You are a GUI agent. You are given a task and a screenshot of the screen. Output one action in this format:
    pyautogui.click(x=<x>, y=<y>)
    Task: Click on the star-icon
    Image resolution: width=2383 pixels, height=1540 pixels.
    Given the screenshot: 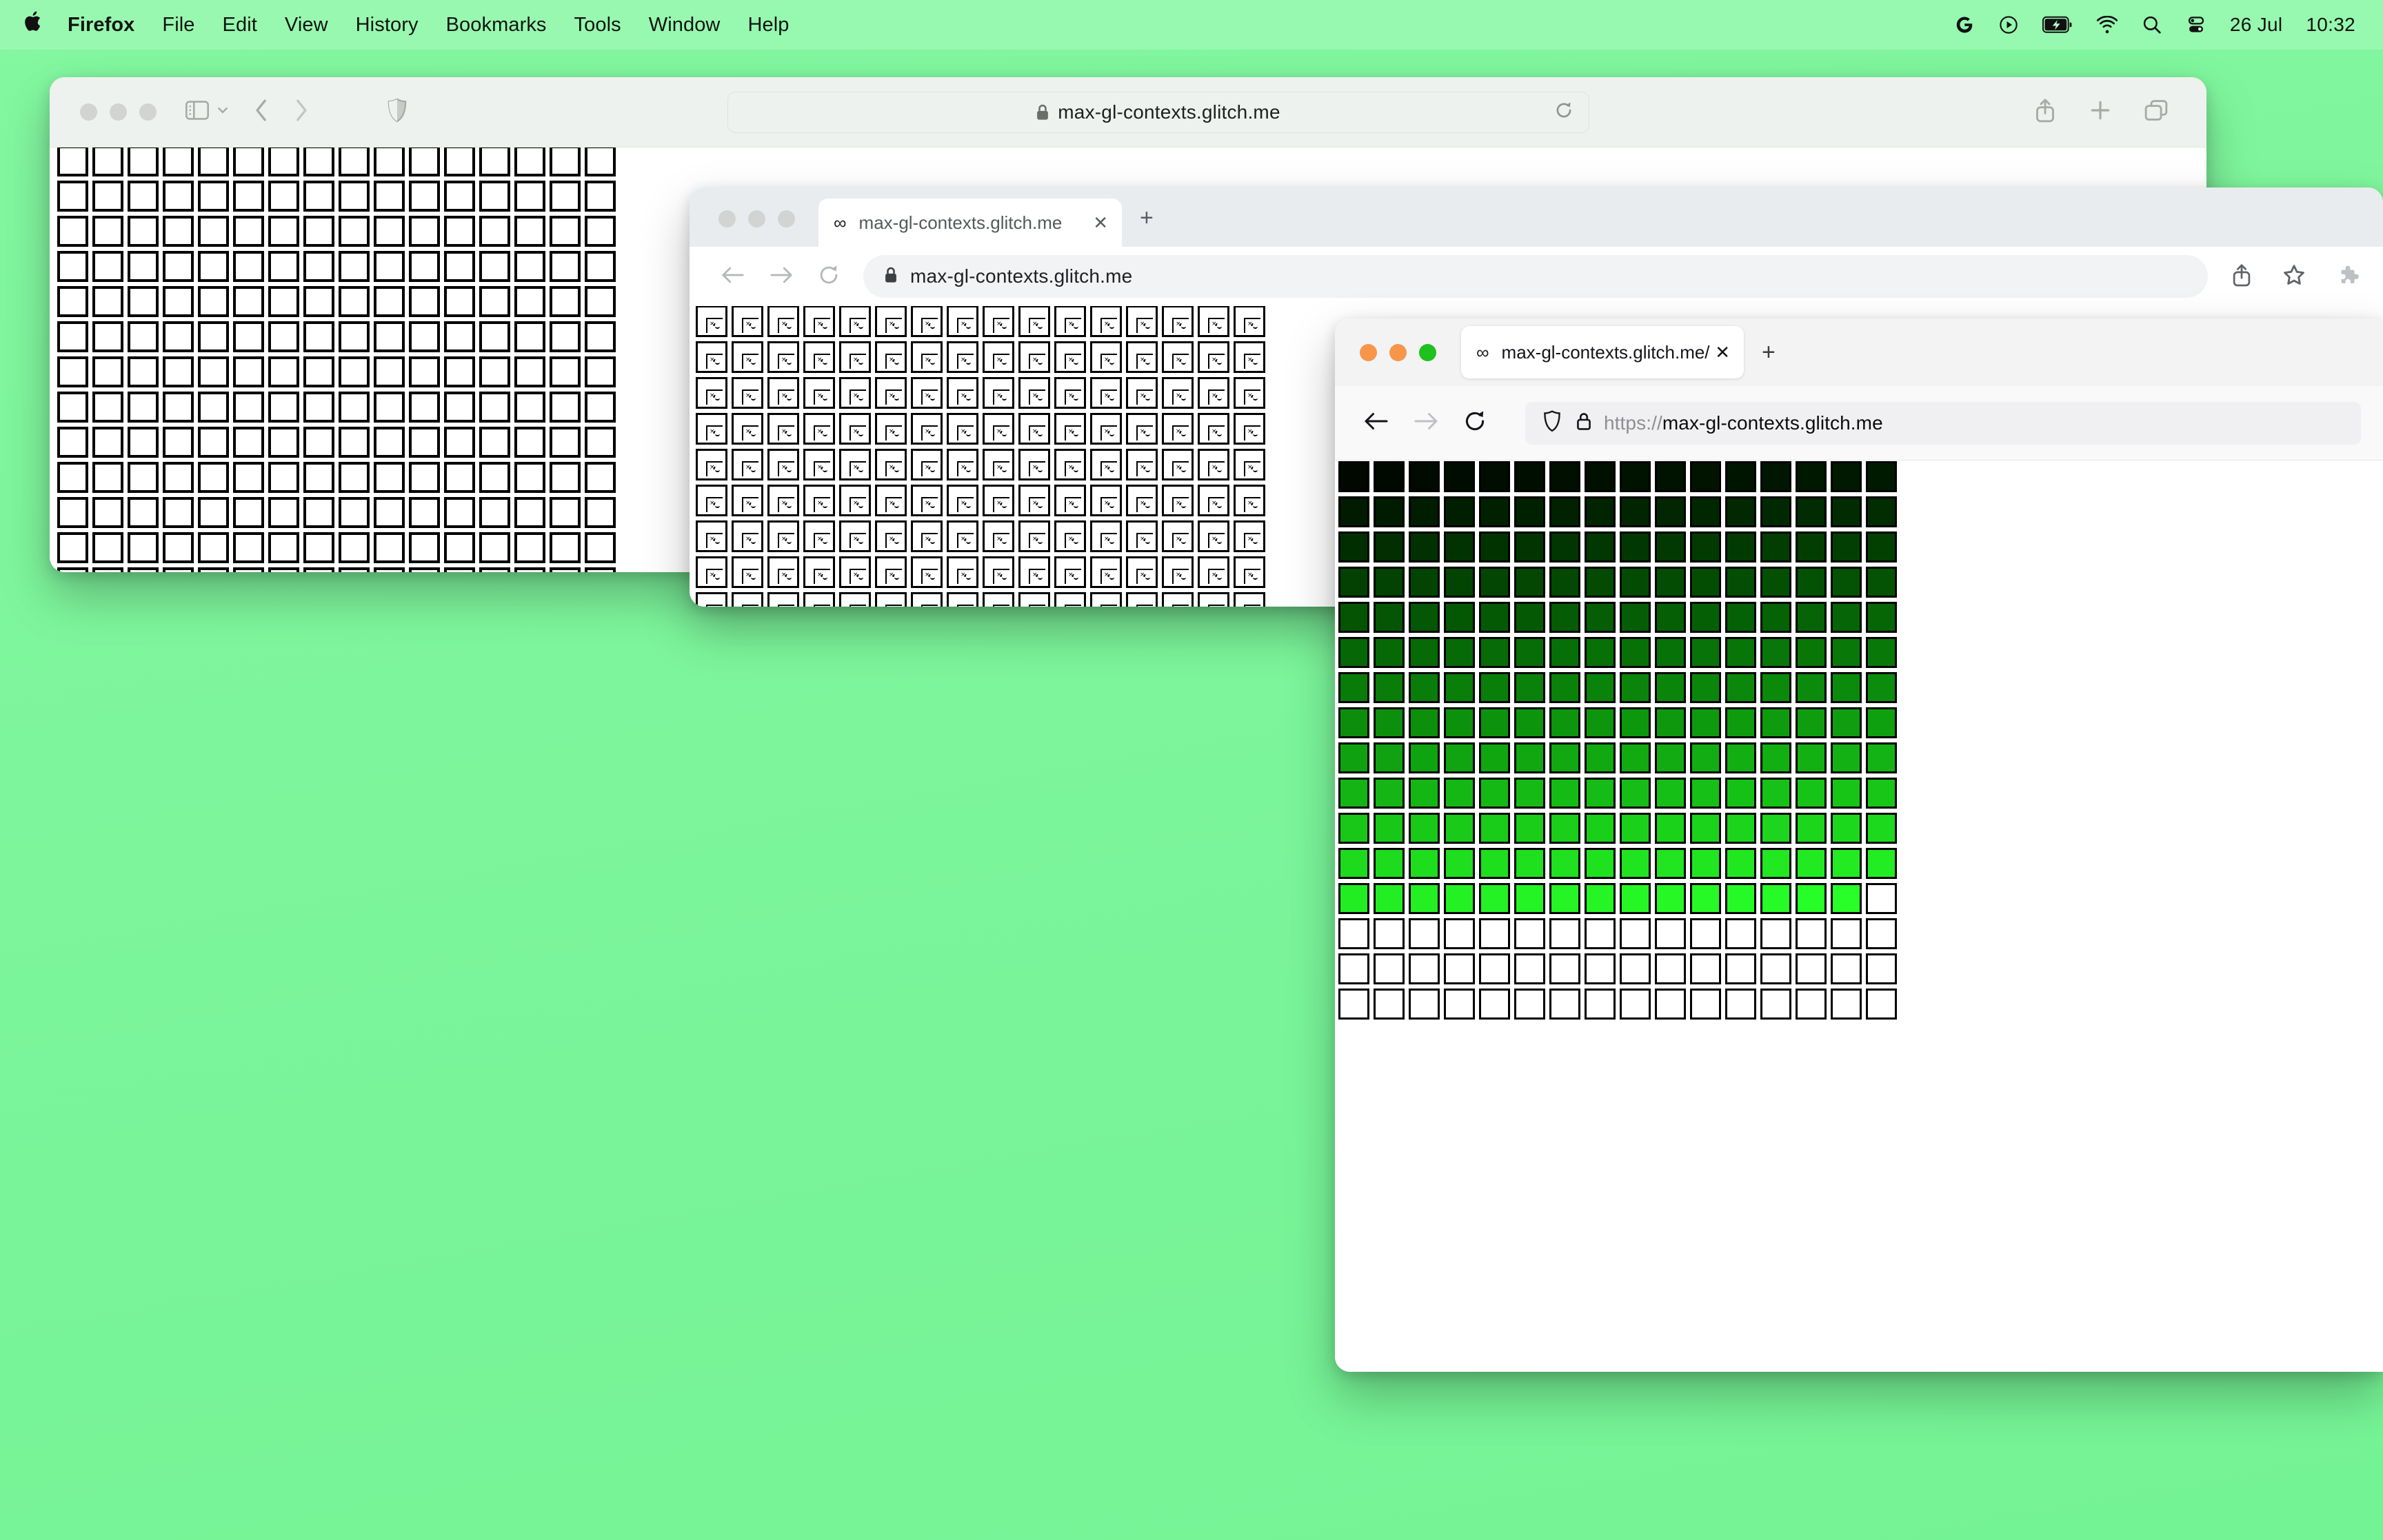 What is the action you would take?
    pyautogui.click(x=2294, y=277)
    